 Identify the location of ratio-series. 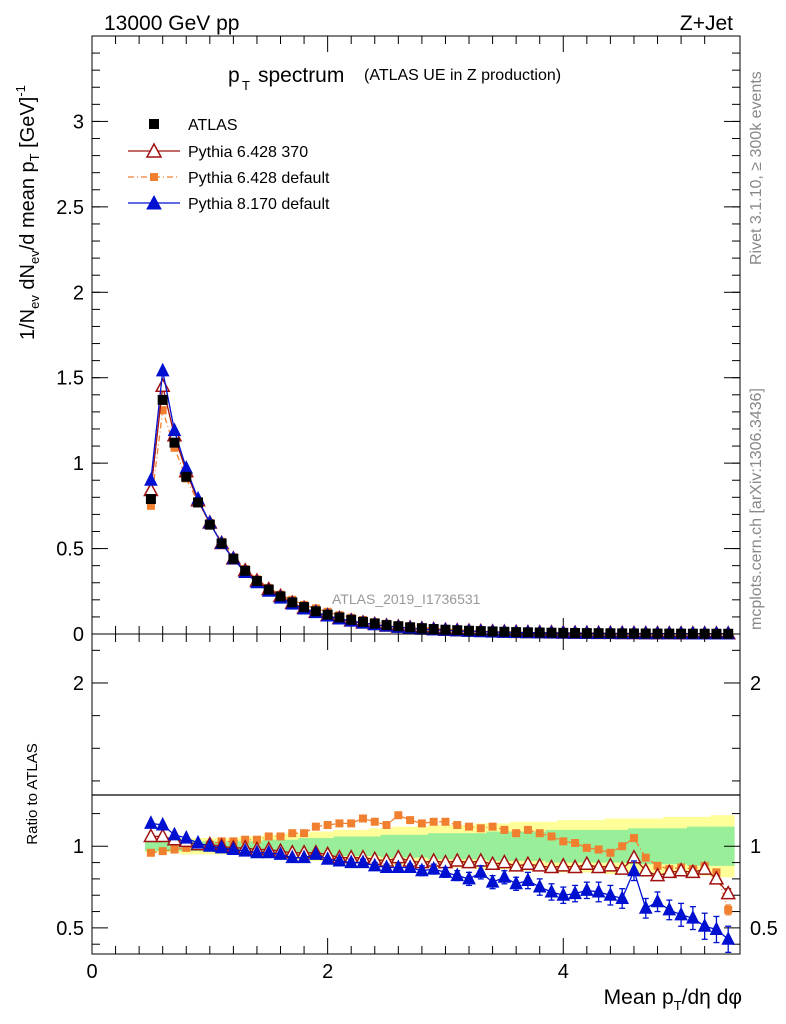
(439, 882).